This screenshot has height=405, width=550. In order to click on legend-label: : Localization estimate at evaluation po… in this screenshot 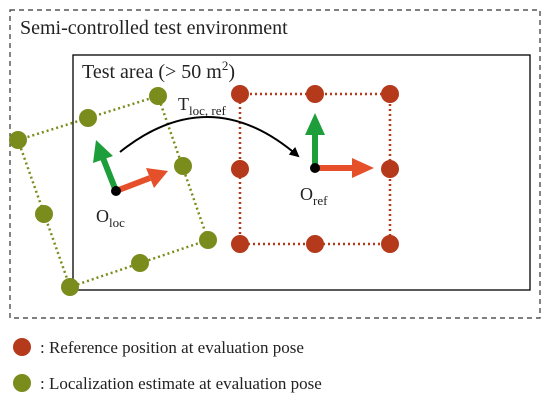, I will do `click(181, 383)`.